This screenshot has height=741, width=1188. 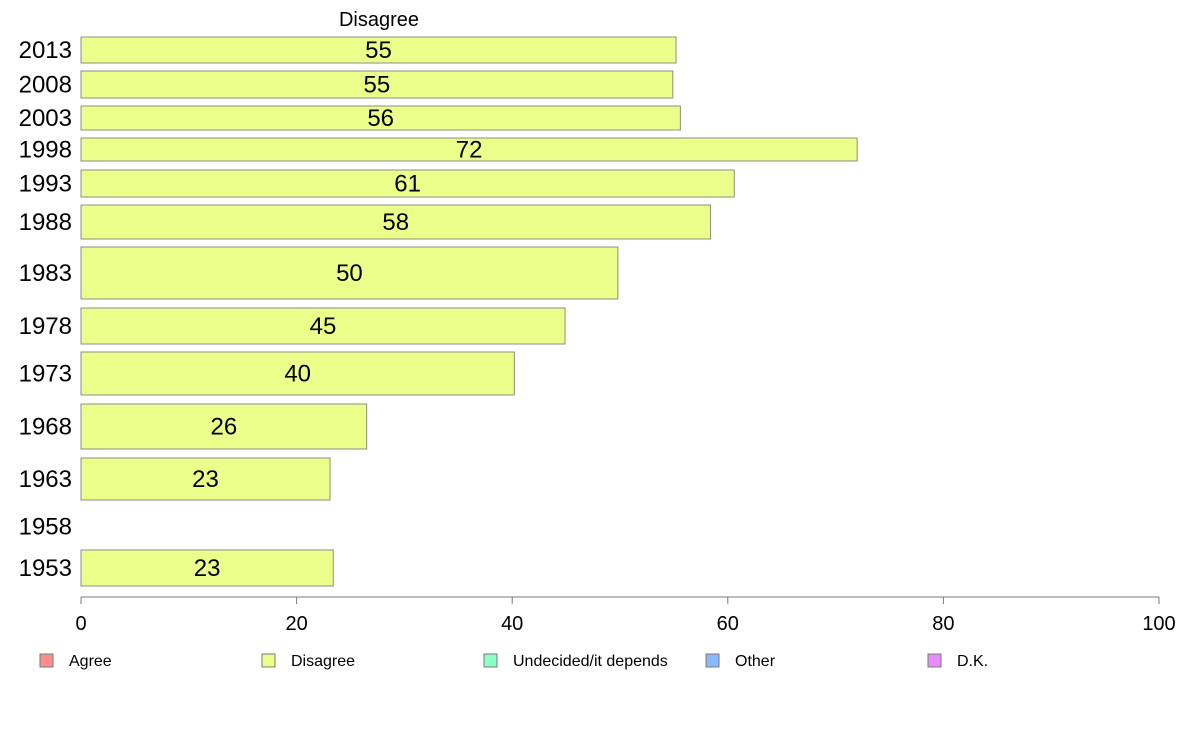 What do you see at coordinates (755, 661) in the screenshot?
I see `legend-label: Other` at bounding box center [755, 661].